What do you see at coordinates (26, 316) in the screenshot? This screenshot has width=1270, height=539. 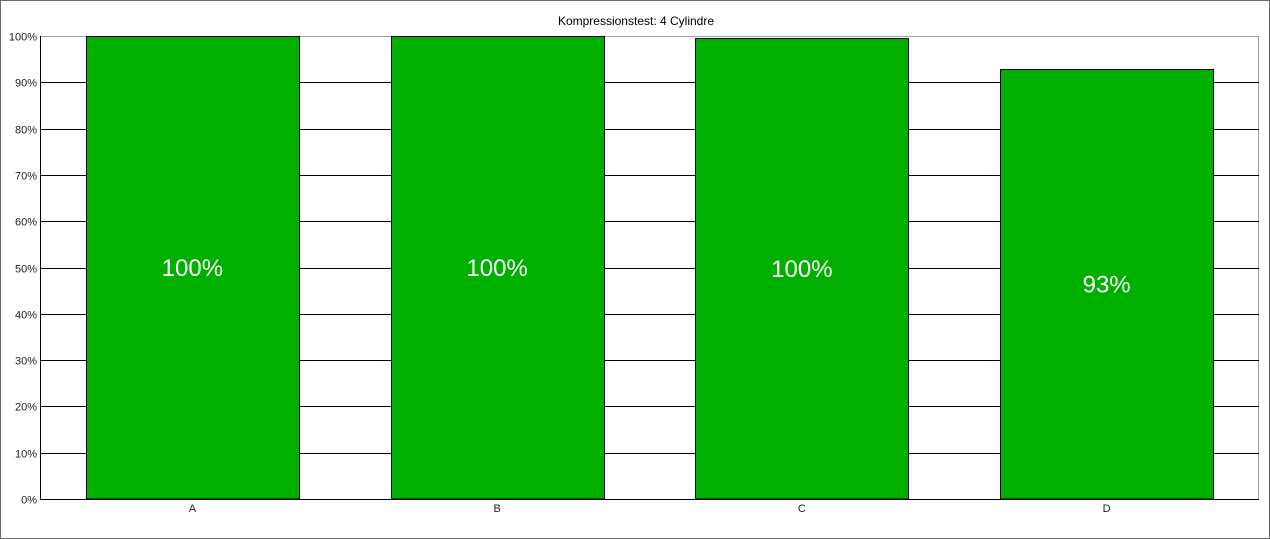 I see `y-tick-label: 40%` at bounding box center [26, 316].